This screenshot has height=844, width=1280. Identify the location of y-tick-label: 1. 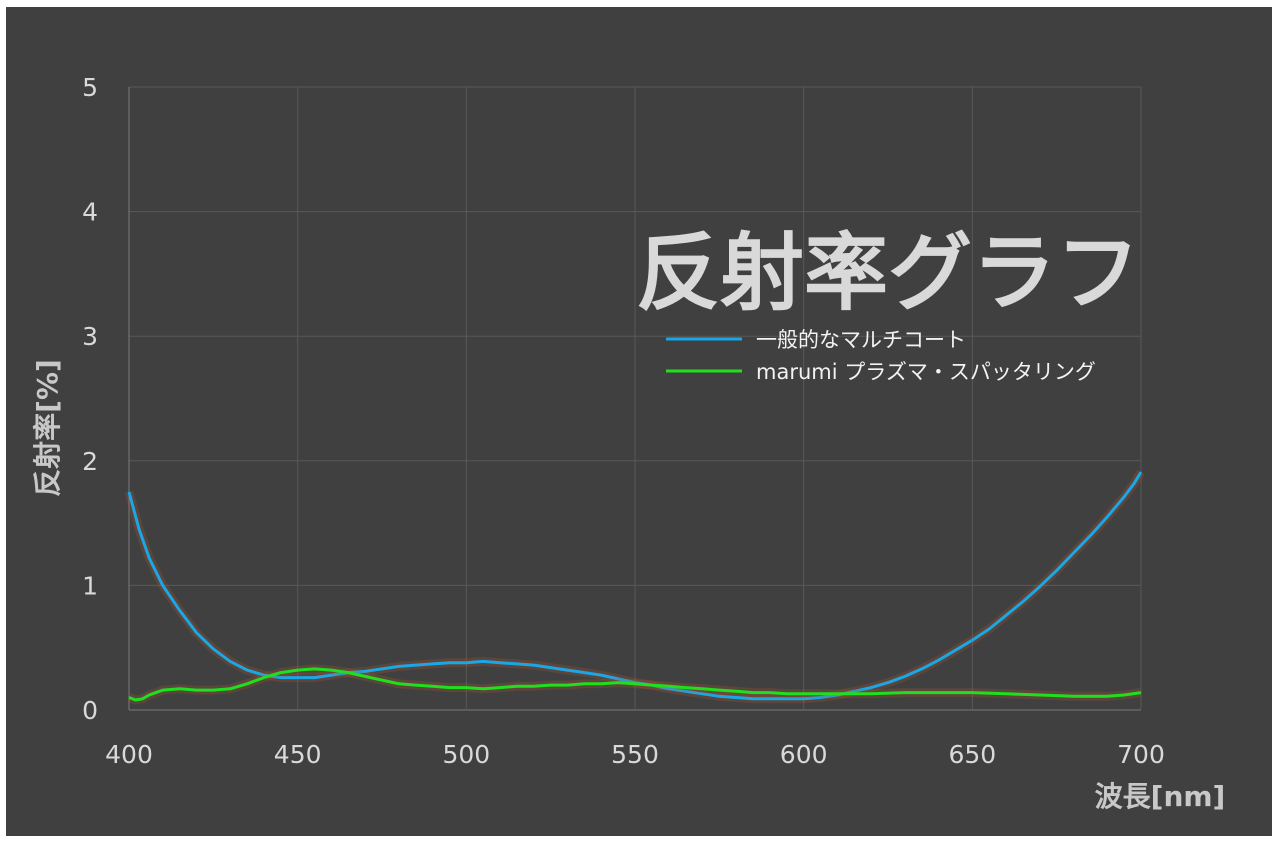
(90, 585).